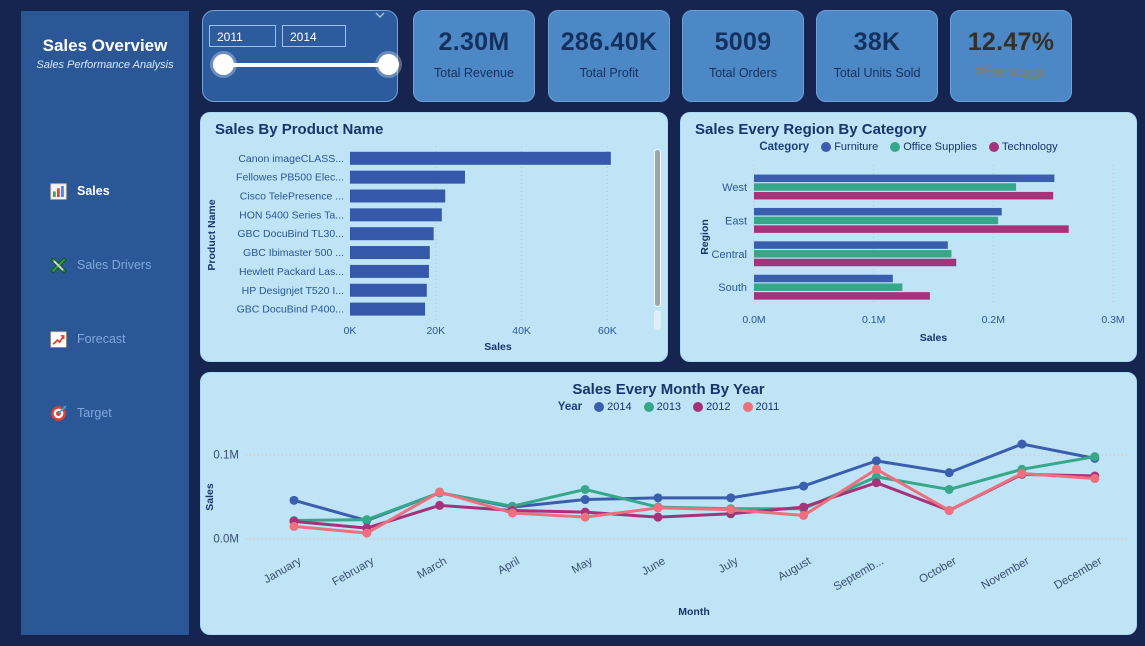 Image resolution: width=1145 pixels, height=646 pixels. What do you see at coordinates (804, 486) in the screenshot?
I see `point-2014-August` at bounding box center [804, 486].